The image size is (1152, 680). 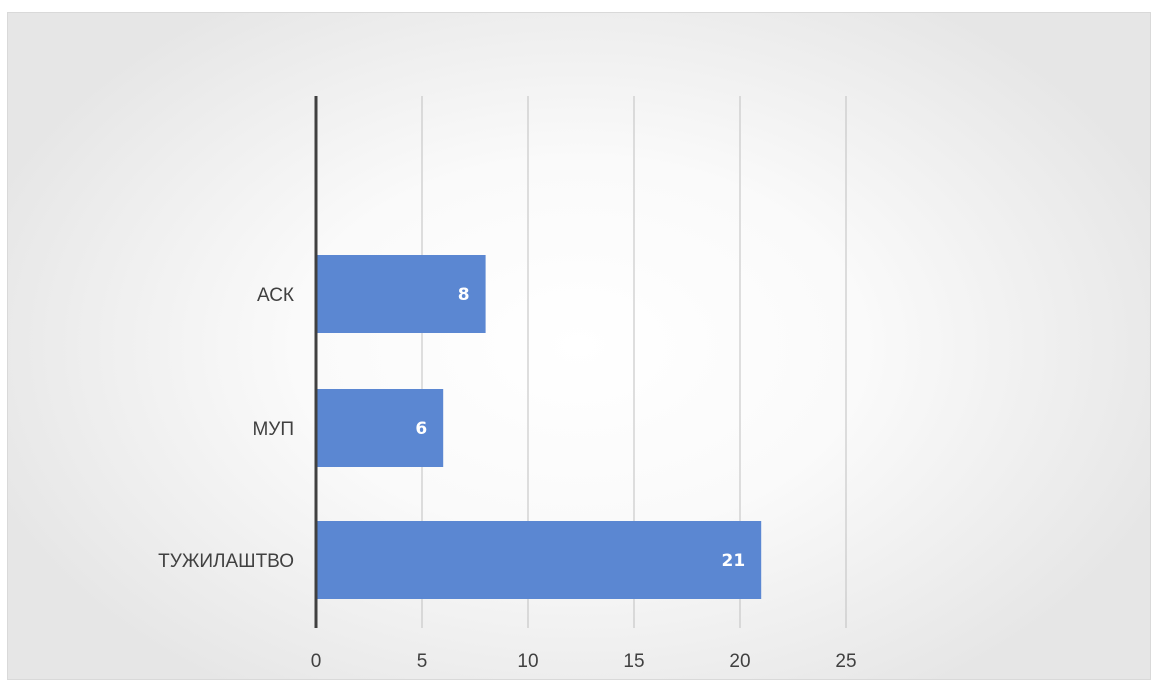 What do you see at coordinates (316, 661) in the screenshot?
I see `x-tick-label: 0` at bounding box center [316, 661].